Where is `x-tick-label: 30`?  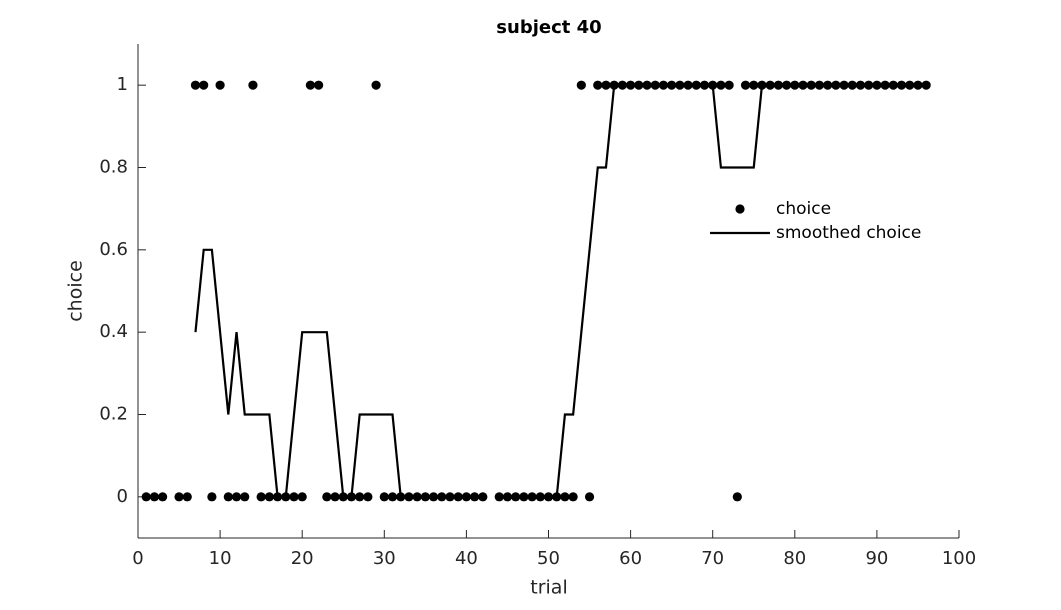 x-tick-label: 30 is located at coordinates (384, 558).